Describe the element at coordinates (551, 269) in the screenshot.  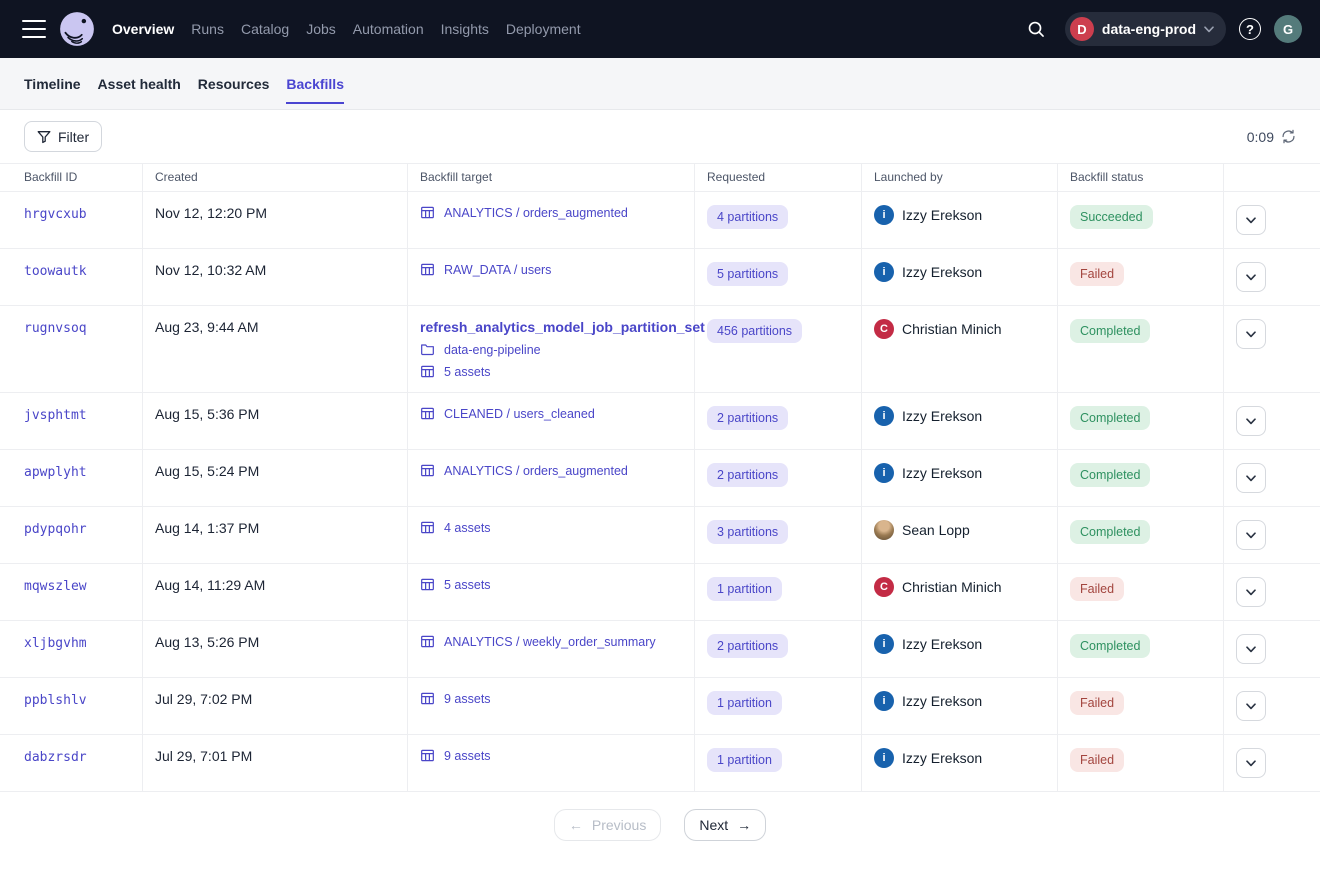
I see `target-link: RAW_DATA / users` at that location.